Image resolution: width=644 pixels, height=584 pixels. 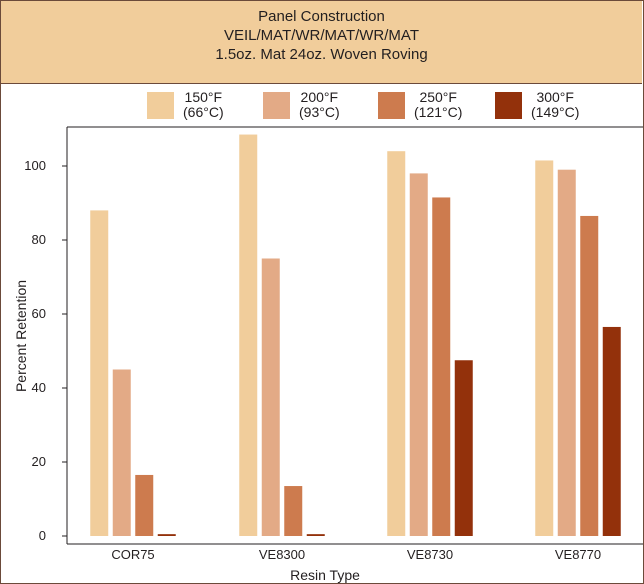 I want to click on x-axis-label: Resin Type, so click(x=325, y=575).